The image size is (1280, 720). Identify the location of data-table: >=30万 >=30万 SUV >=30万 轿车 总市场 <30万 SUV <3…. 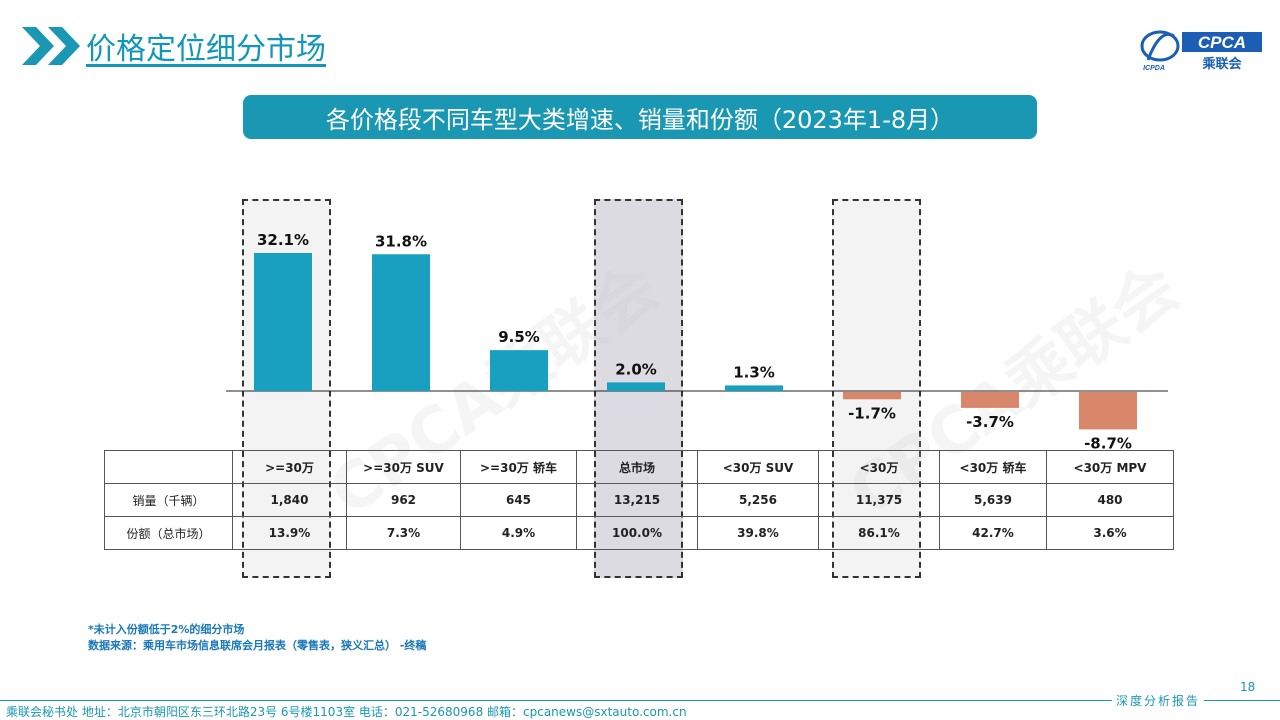
(639, 500).